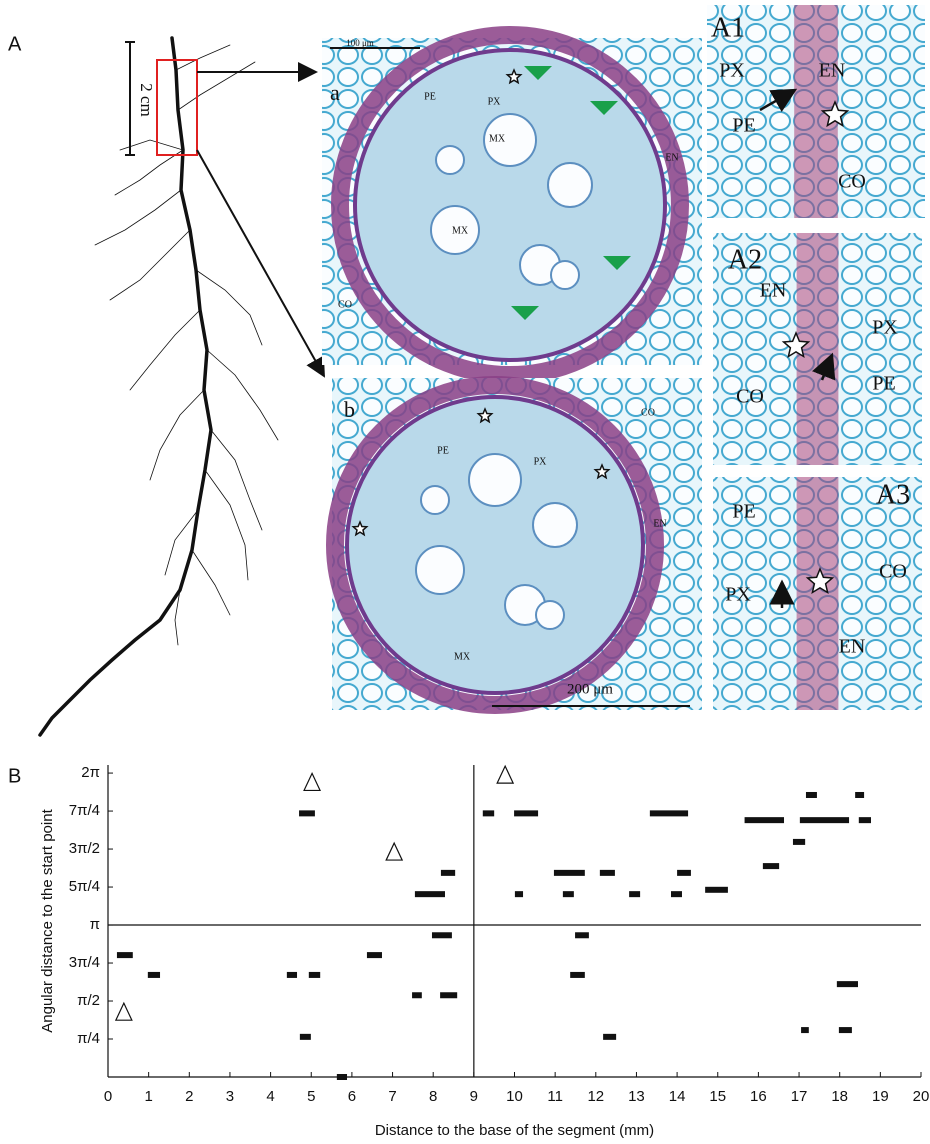  I want to click on scale-bar-label: 200 μm, so click(590, 689).